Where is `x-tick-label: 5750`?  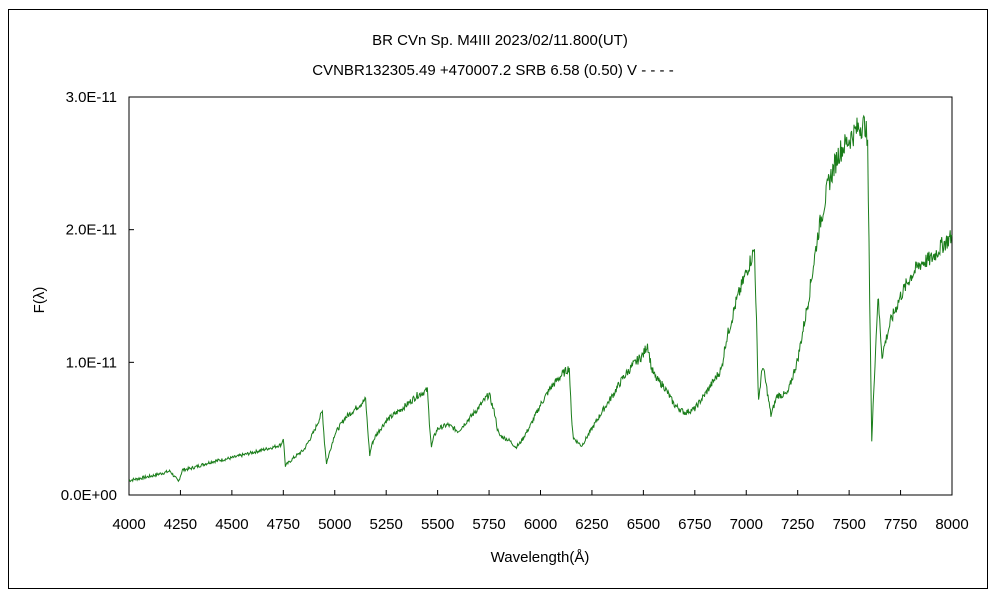
x-tick-label: 5750 is located at coordinates (488, 524).